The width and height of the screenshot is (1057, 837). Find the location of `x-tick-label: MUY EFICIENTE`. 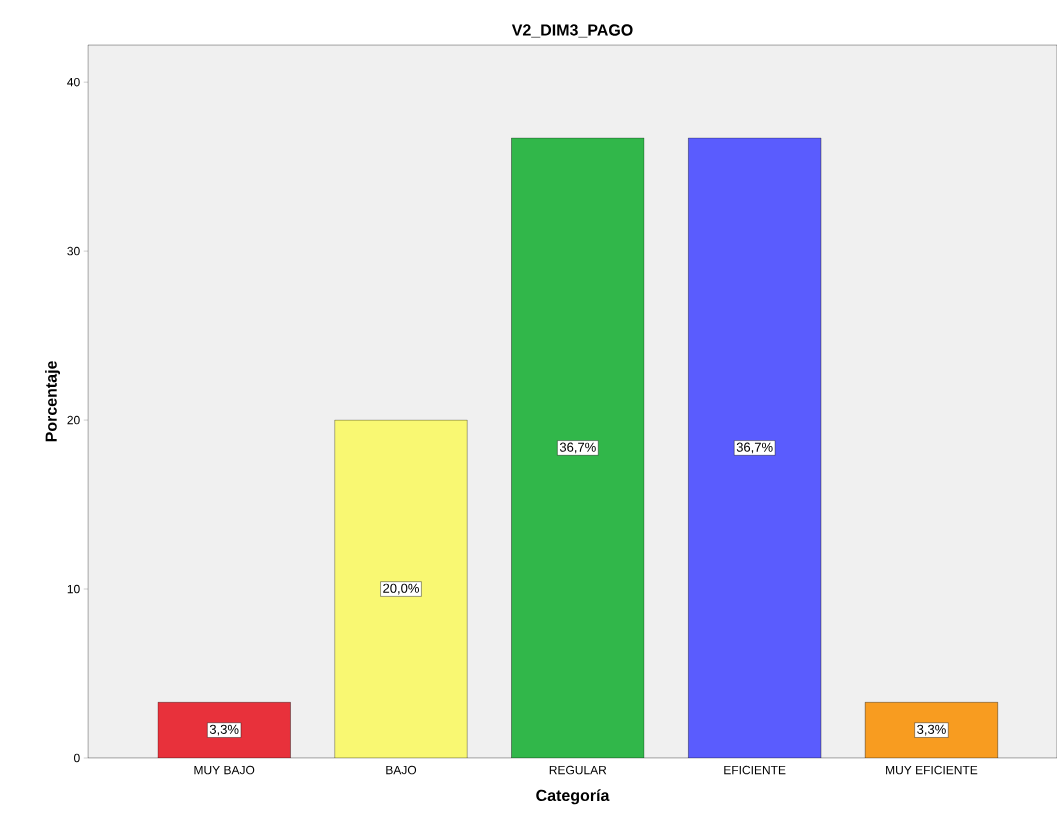

x-tick-label: MUY EFICIENTE is located at coordinates (932, 770).